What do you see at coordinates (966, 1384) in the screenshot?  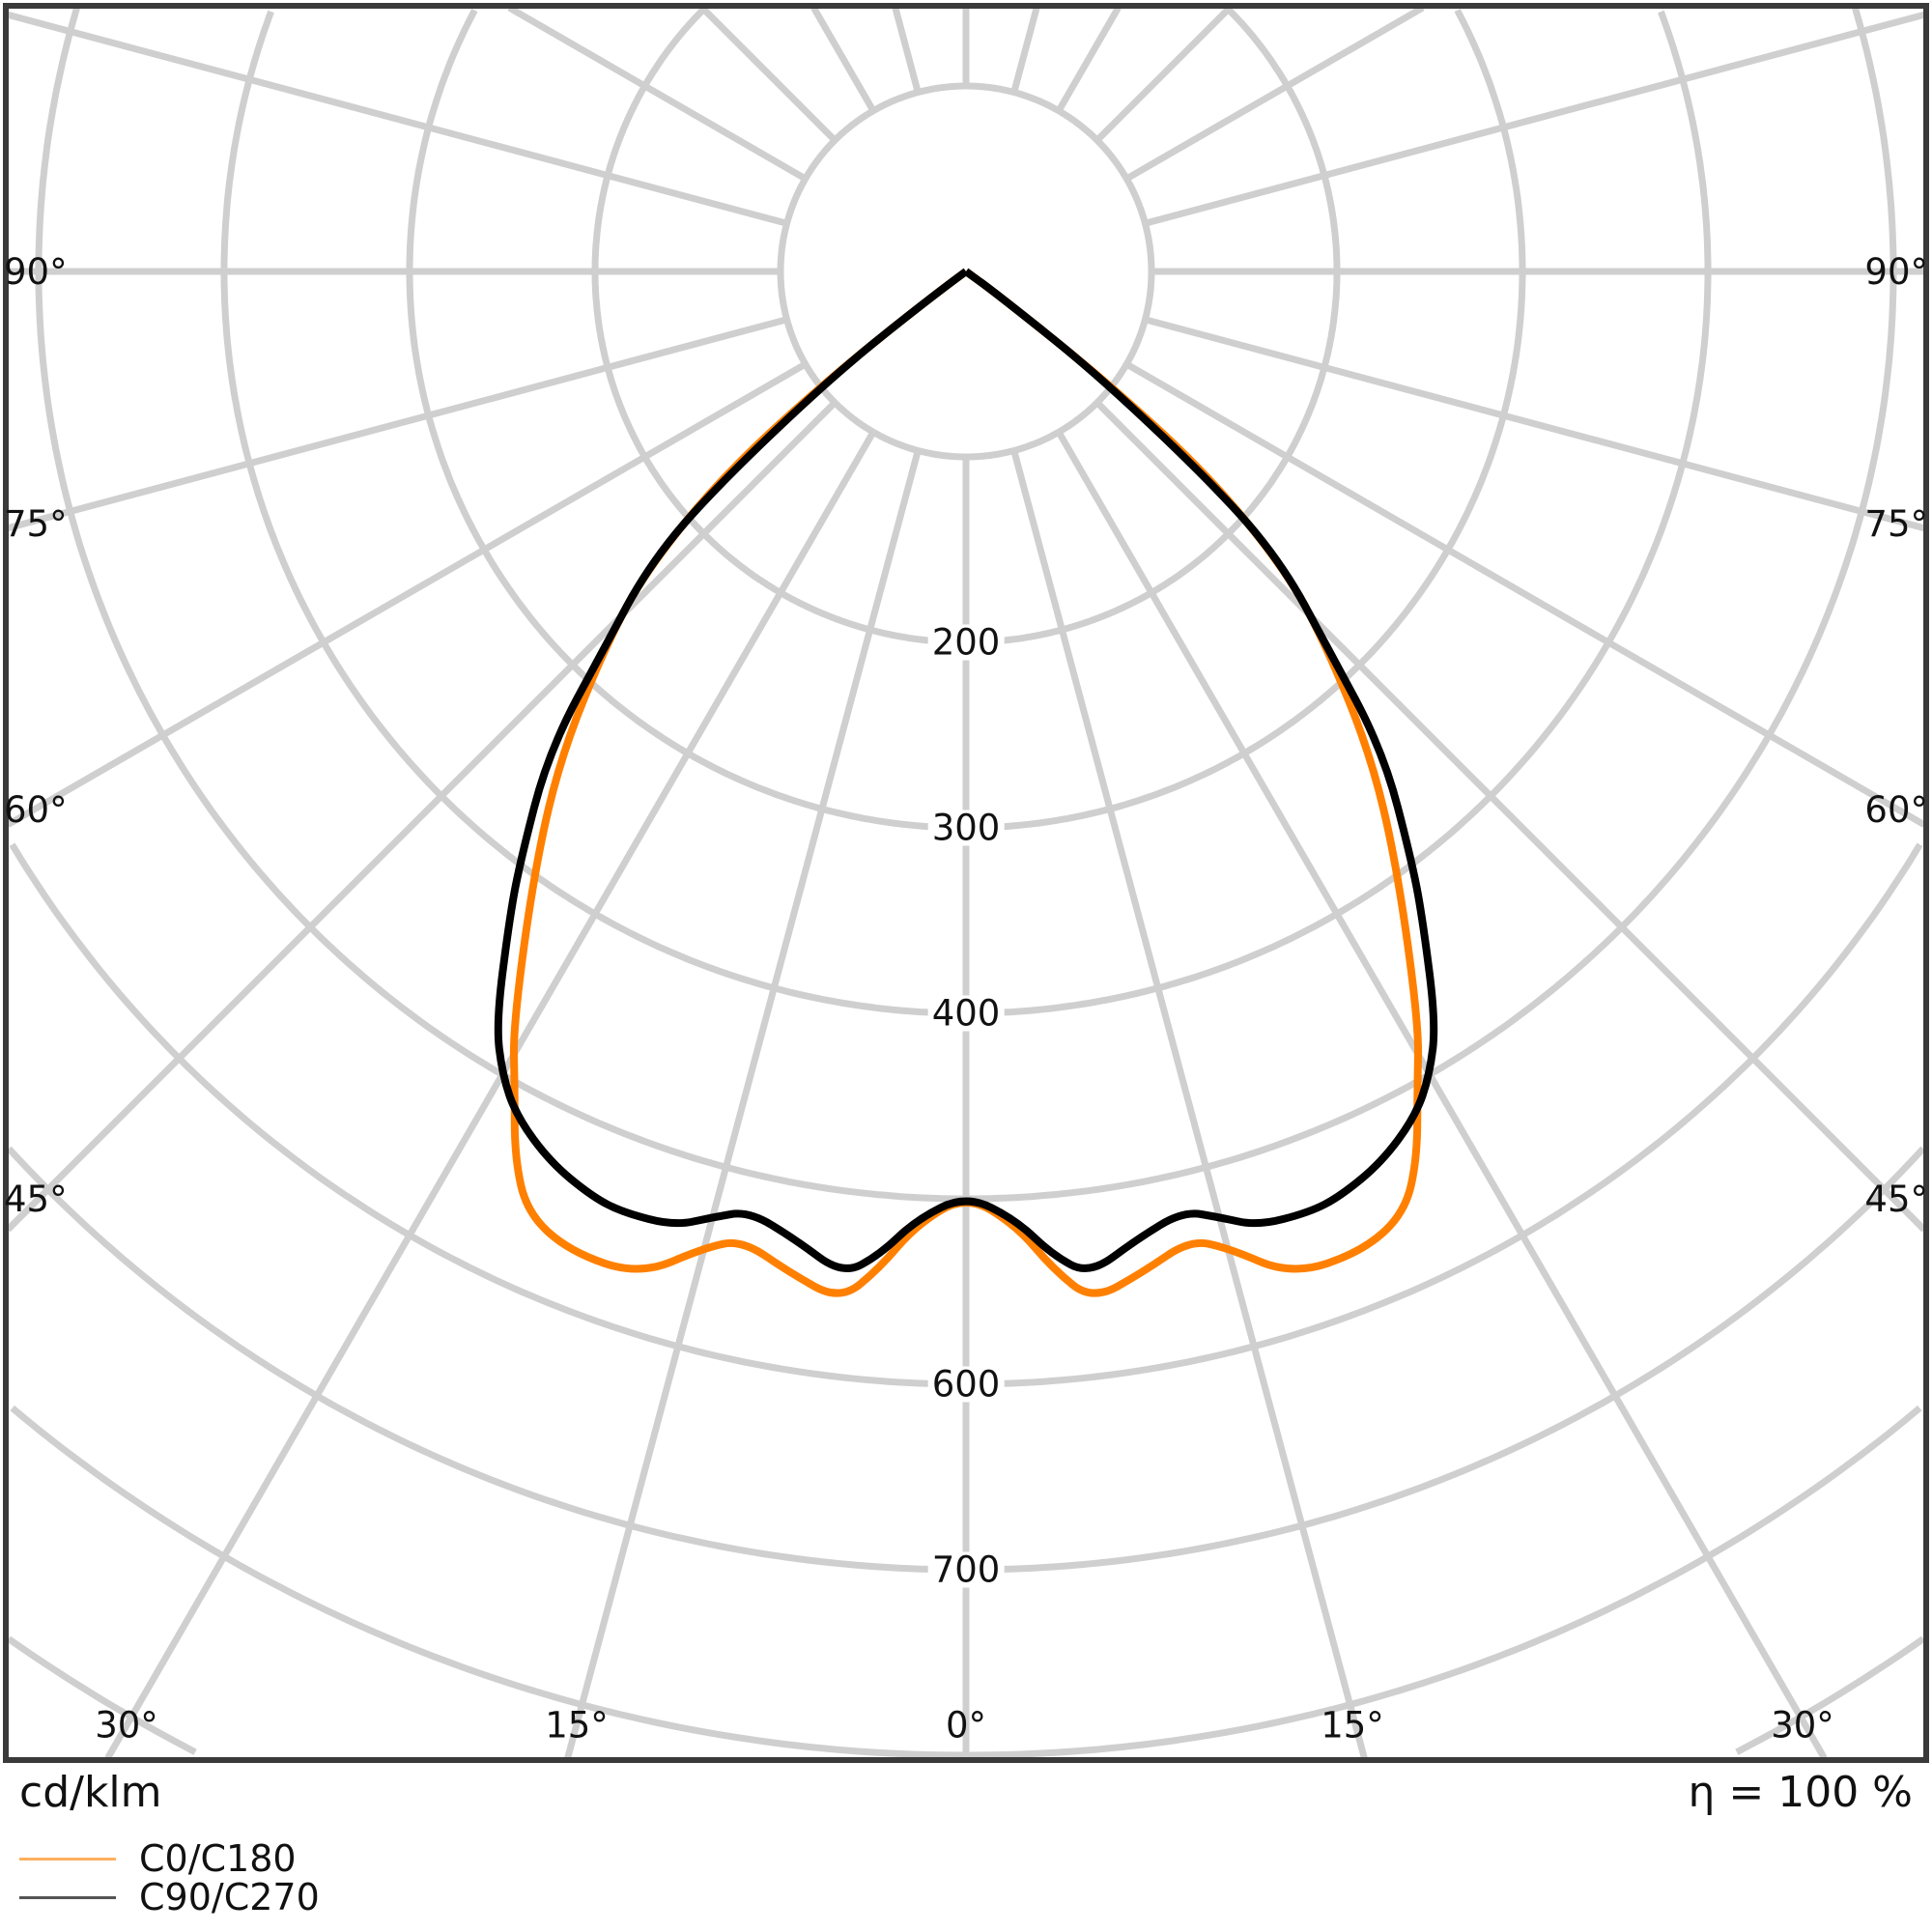 I see `radial-tick-label: 600` at bounding box center [966, 1384].